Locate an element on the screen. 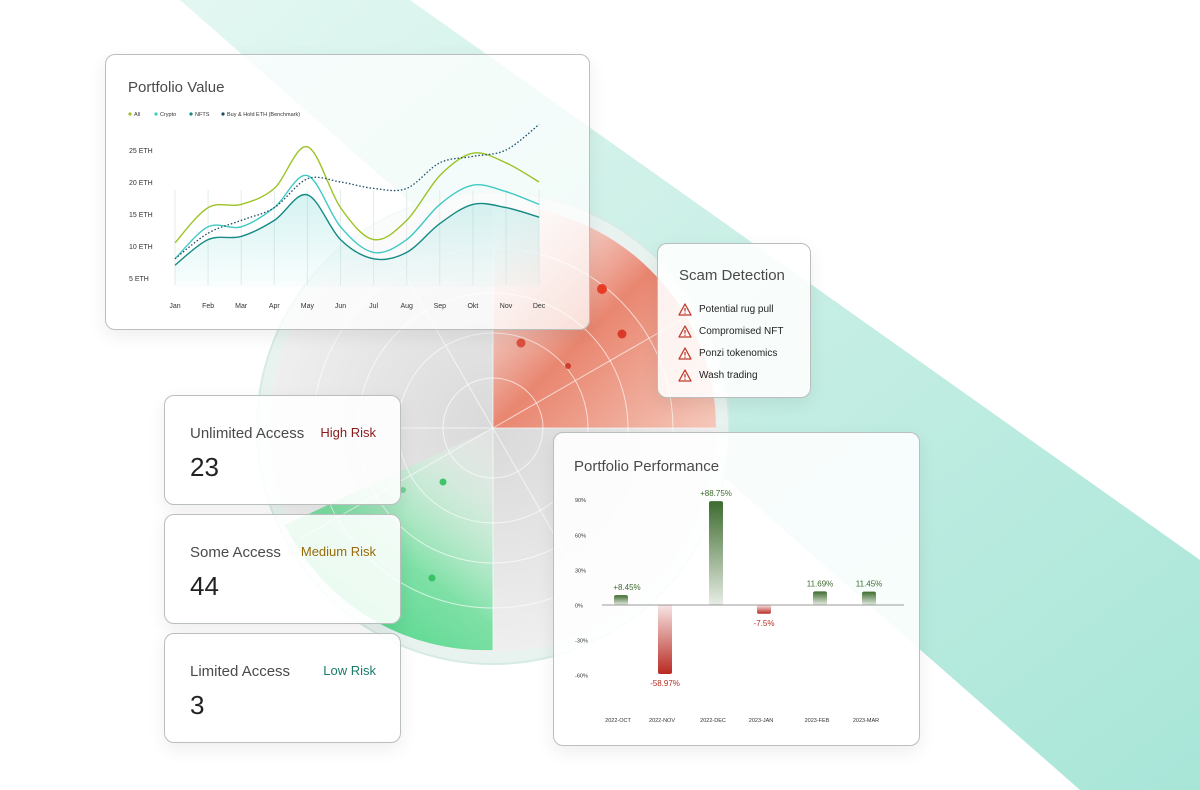 The height and width of the screenshot is (790, 1200). access-label: Some Access is located at coordinates (235, 552).